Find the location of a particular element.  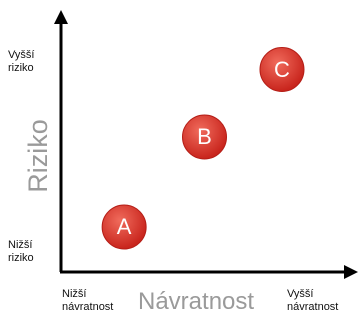

x-high-label: Vyšší návratnost is located at coordinates (312, 301).